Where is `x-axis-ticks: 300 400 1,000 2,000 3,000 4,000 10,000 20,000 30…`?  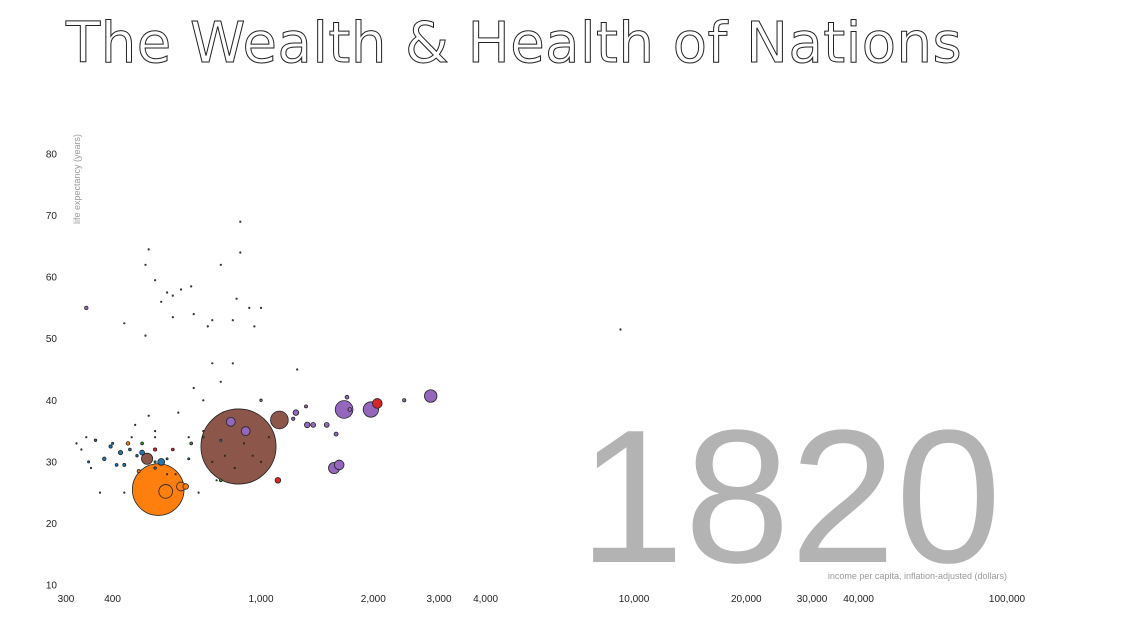
x-axis-ticks: 300 400 1,000 2,000 3,000 4,000 10,000 20,000 30… is located at coordinates (542, 599).